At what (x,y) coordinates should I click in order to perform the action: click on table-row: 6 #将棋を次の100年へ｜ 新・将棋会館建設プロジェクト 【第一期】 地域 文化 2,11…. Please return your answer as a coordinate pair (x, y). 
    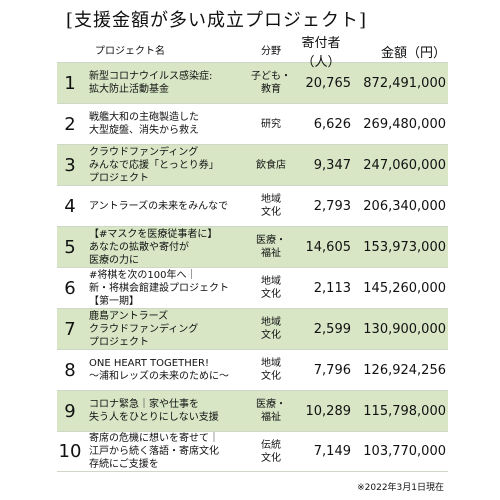
    Looking at the image, I should click on (252, 287).